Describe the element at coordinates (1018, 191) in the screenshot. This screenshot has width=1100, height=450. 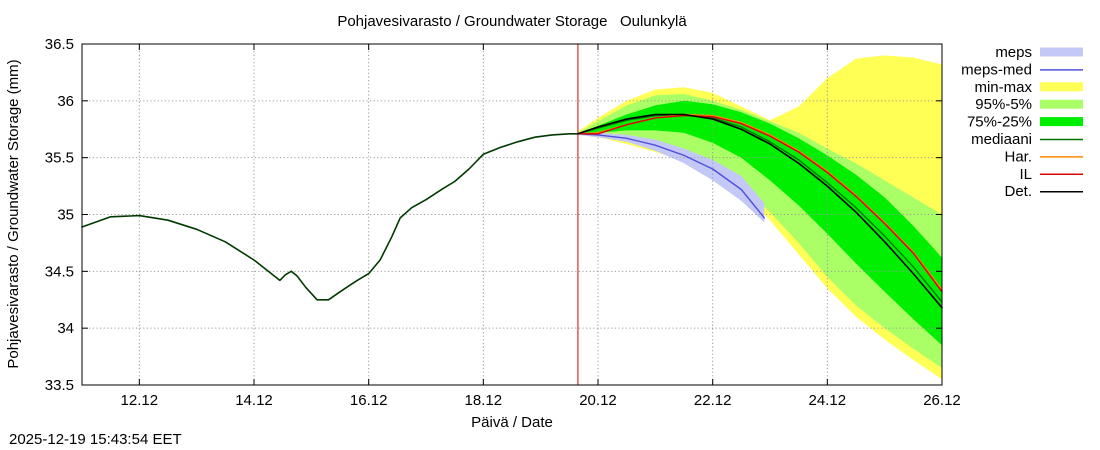
I see `legend-item-det-label: Det.` at that location.